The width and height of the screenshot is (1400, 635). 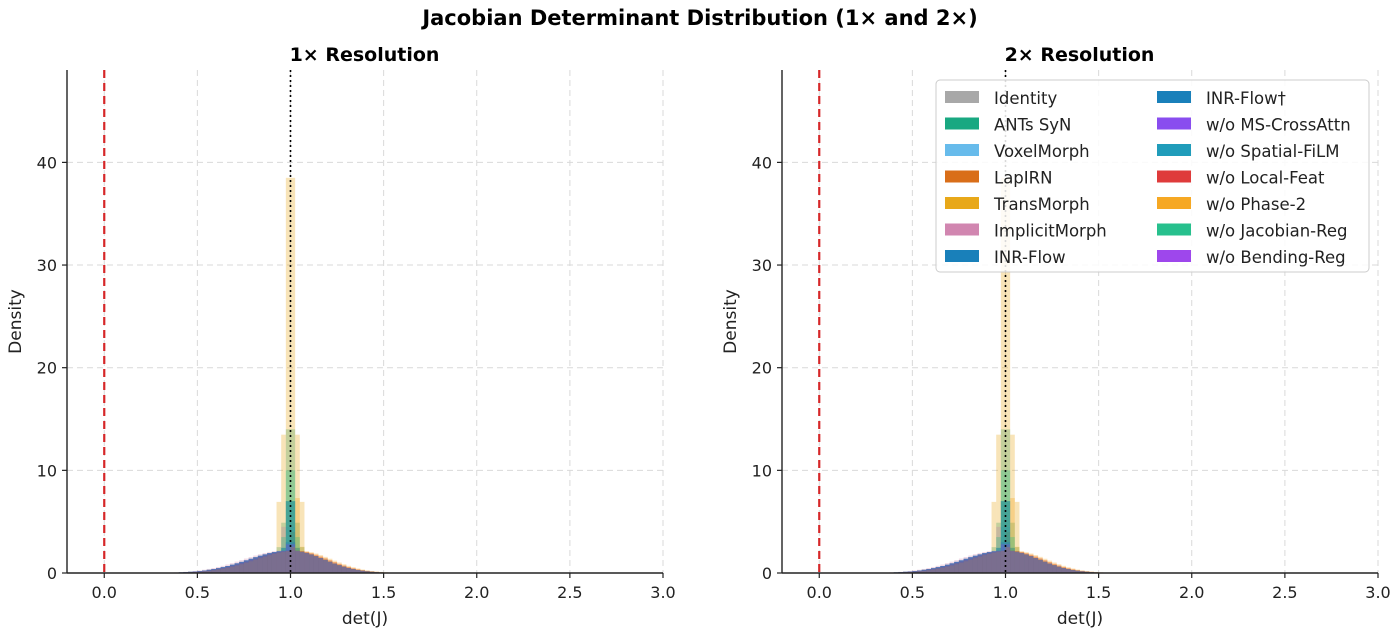 What do you see at coordinates (996, 375) in the screenshot?
I see `histogram-bars` at bounding box center [996, 375].